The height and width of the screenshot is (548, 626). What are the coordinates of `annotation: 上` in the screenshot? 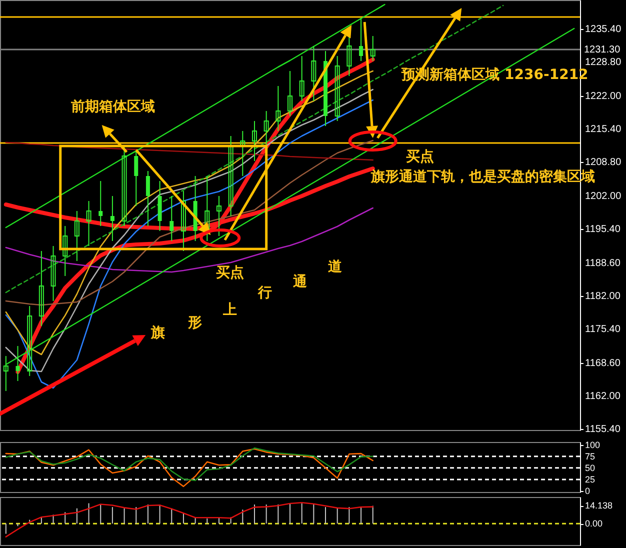 It's located at (229, 310).